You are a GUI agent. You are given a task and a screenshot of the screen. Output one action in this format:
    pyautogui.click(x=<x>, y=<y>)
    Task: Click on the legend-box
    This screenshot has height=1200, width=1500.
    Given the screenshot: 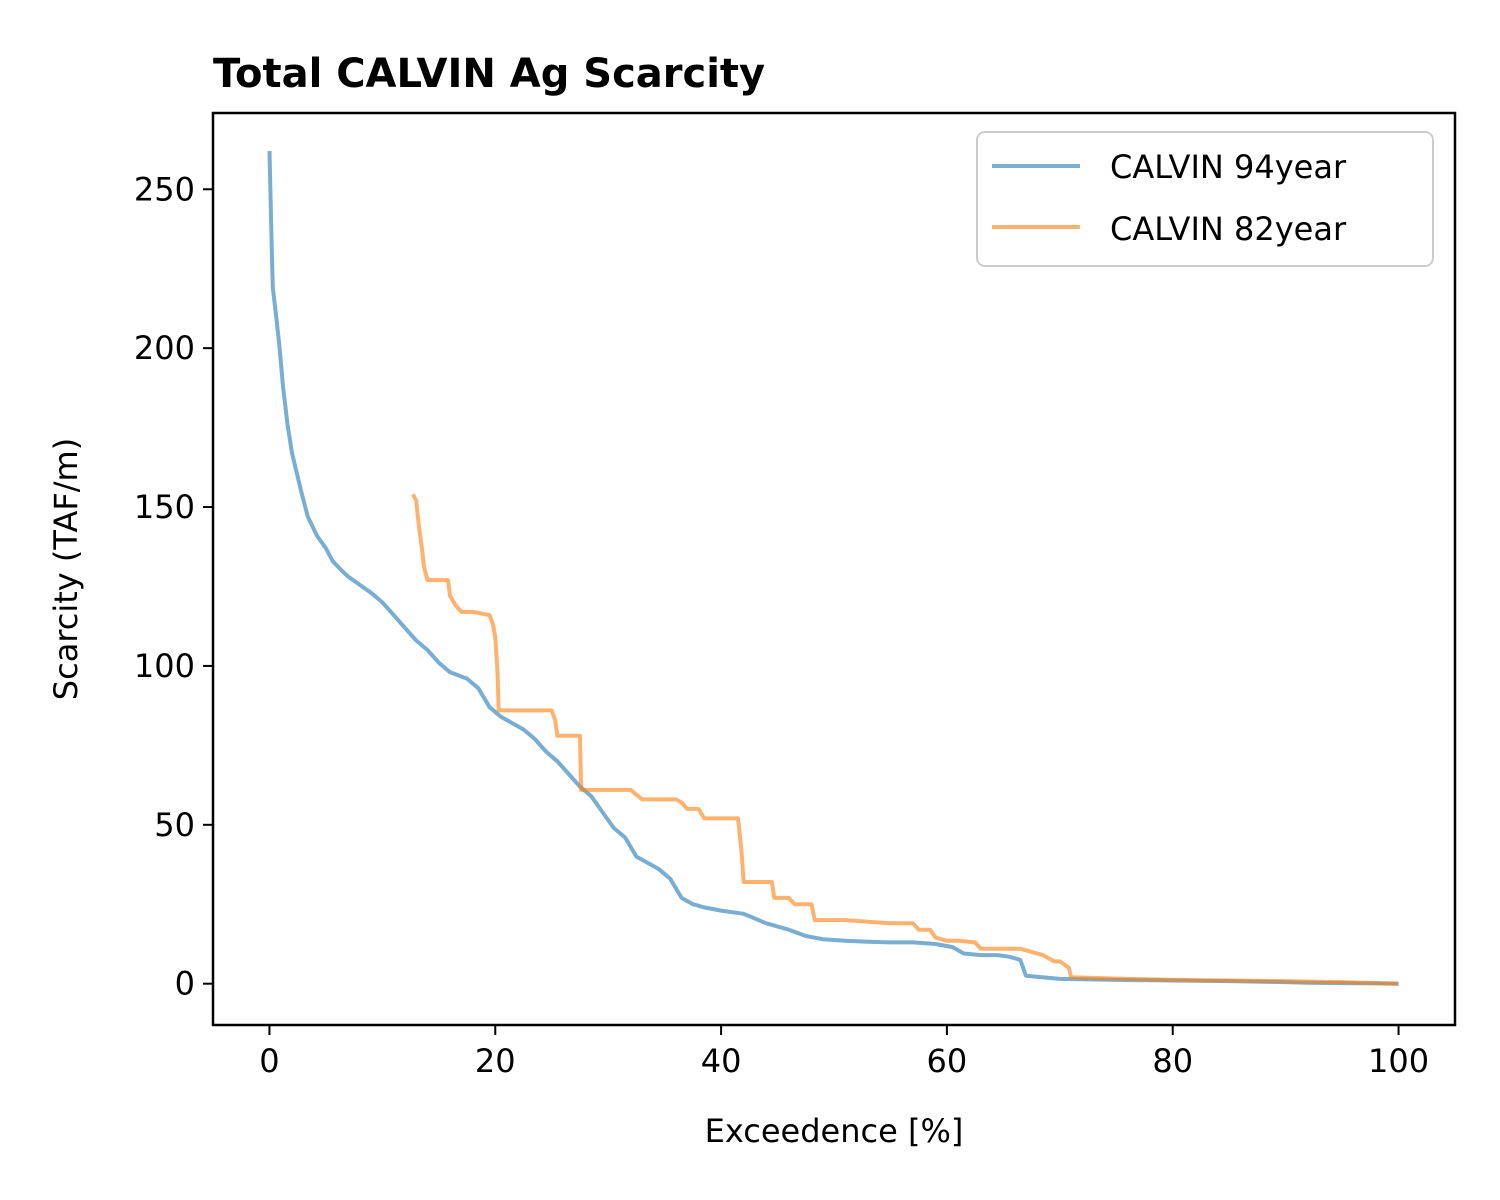 What is the action you would take?
    pyautogui.click(x=1205, y=199)
    